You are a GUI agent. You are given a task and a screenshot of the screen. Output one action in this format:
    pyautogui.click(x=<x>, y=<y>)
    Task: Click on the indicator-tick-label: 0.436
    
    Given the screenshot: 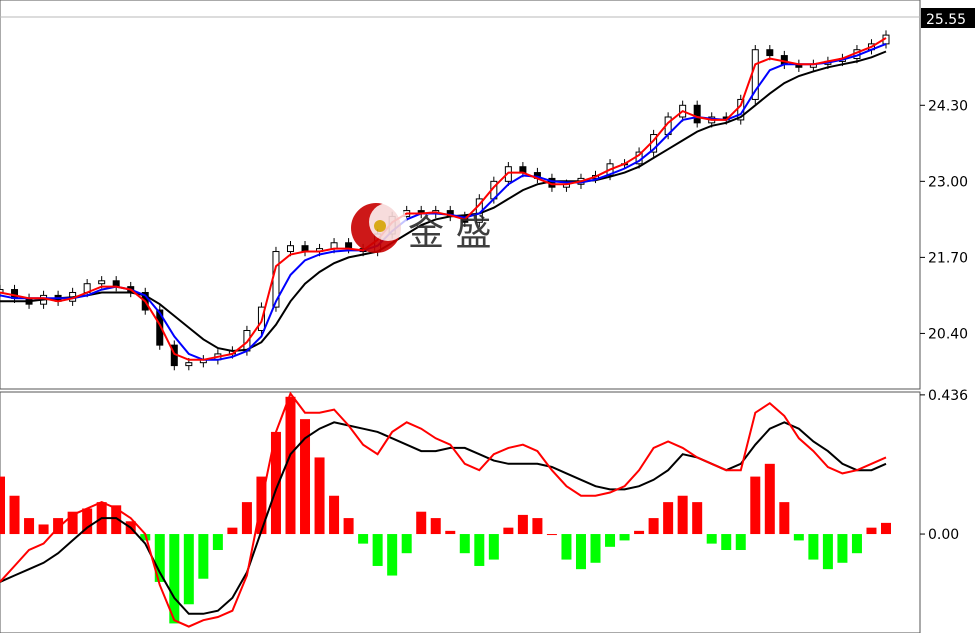 What is the action you would take?
    pyautogui.click(x=948, y=396)
    